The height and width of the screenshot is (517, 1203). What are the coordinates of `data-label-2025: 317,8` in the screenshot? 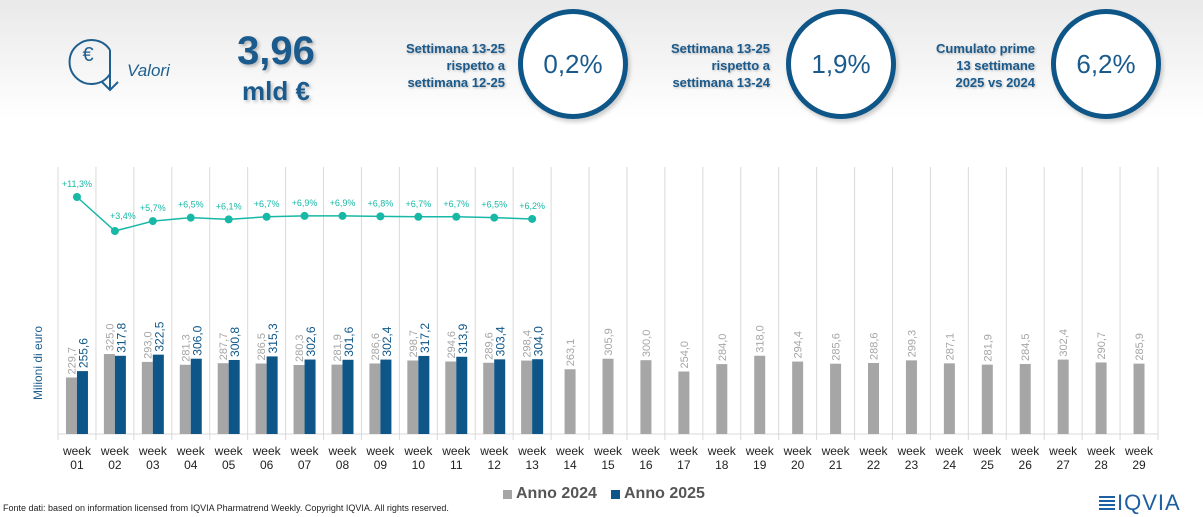 It's located at (121, 337).